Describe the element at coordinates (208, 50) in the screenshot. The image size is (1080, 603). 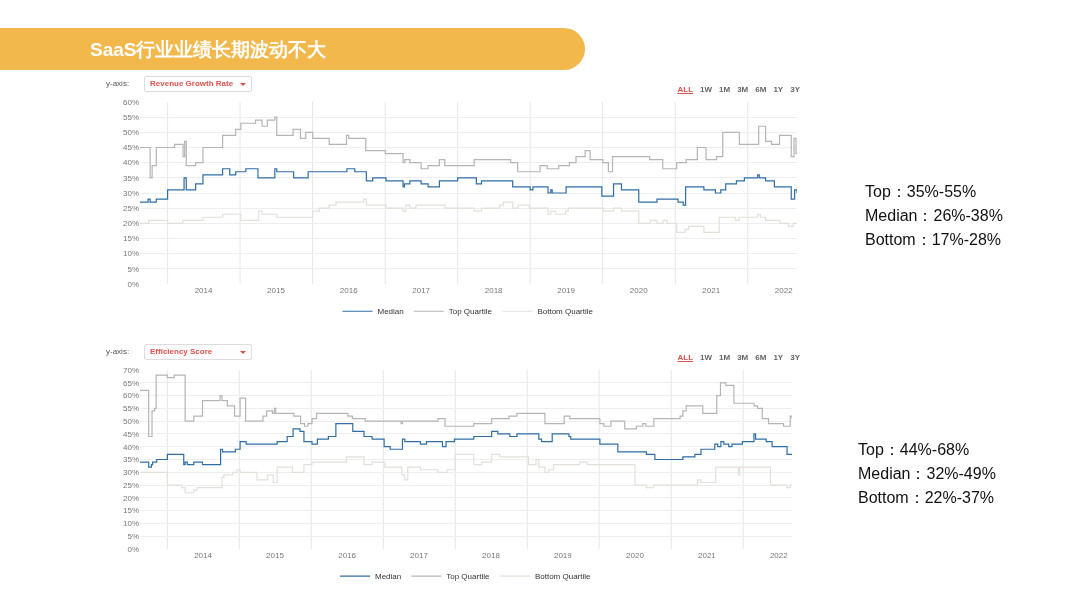
I see `chart-title: SaaS行业业绩长期波动不大` at that location.